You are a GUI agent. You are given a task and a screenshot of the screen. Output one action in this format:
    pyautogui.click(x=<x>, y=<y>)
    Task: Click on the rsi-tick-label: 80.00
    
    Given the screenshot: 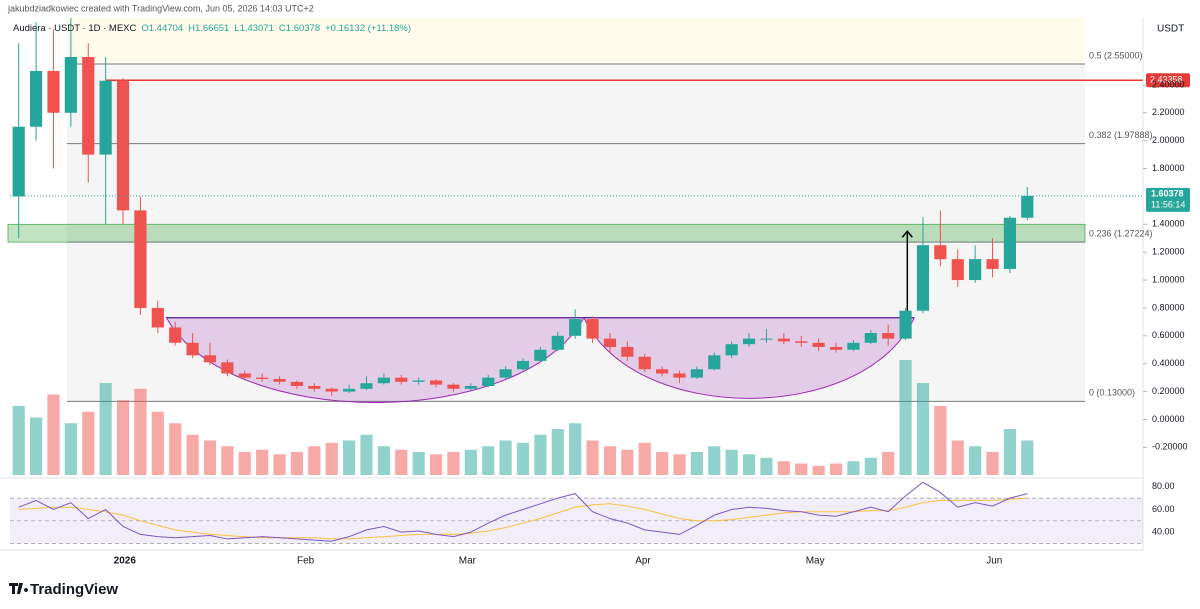 What is the action you would take?
    pyautogui.click(x=1163, y=486)
    